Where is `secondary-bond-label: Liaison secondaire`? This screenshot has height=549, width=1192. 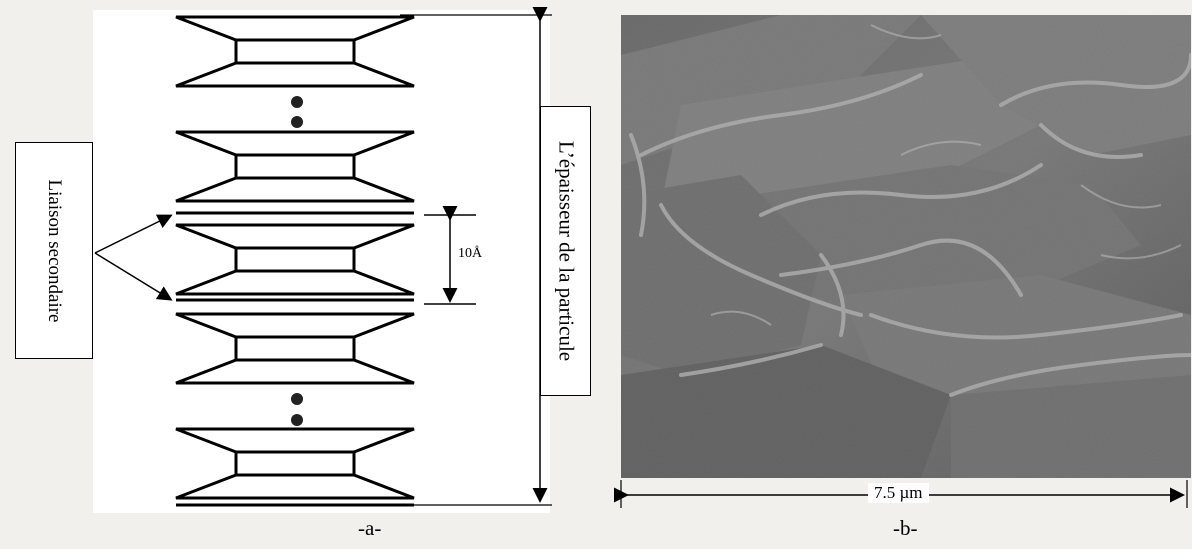 secondary-bond-label: Liaison secondaire is located at coordinates (54, 250).